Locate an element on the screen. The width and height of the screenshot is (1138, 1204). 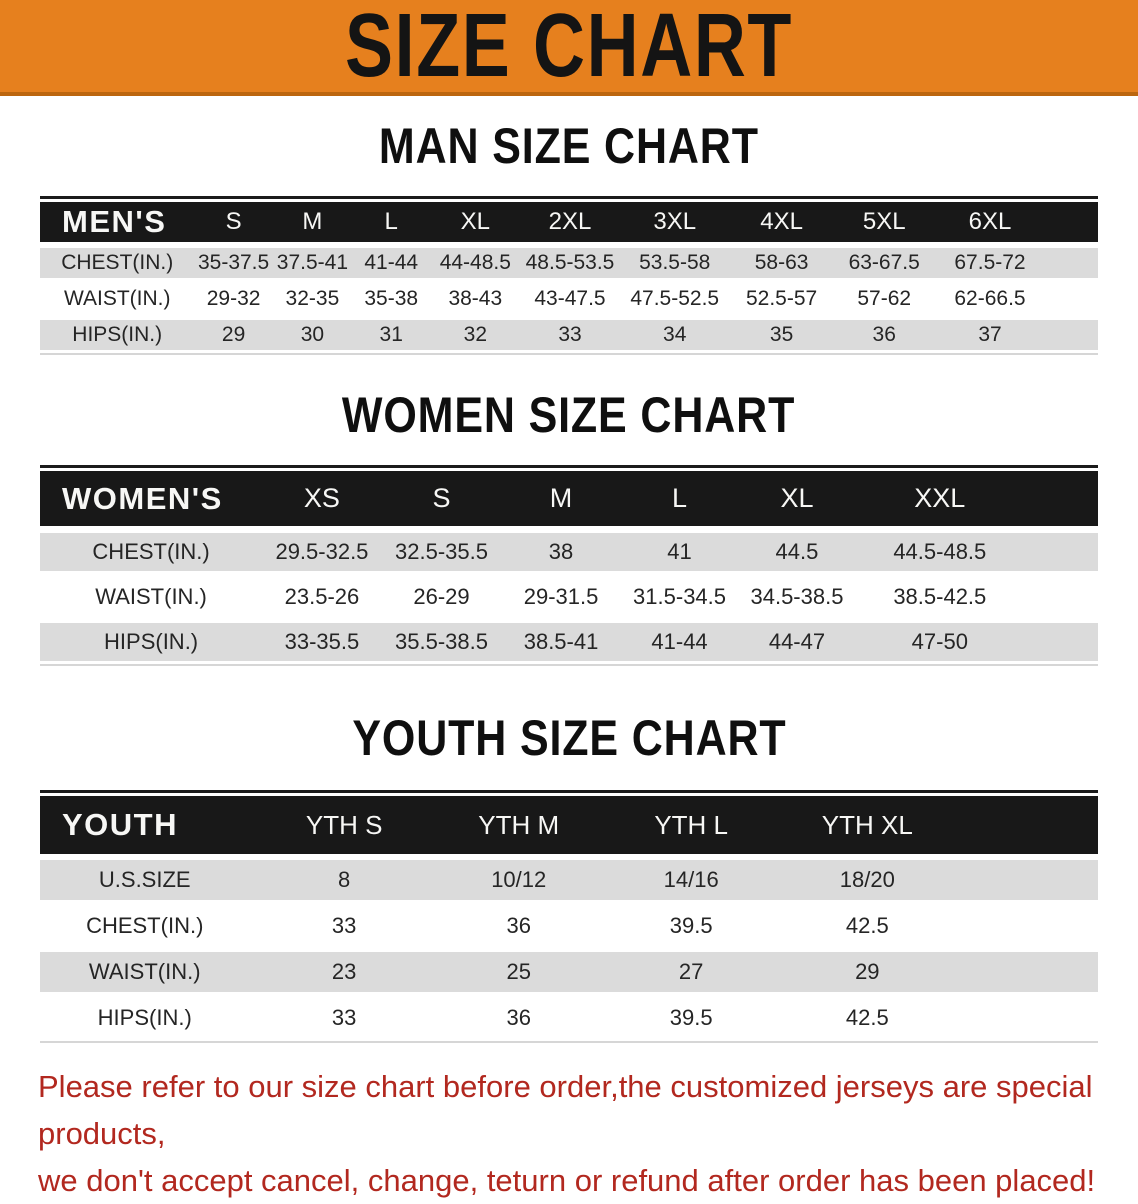
table-cell: 32-35 is located at coordinates (312, 298).